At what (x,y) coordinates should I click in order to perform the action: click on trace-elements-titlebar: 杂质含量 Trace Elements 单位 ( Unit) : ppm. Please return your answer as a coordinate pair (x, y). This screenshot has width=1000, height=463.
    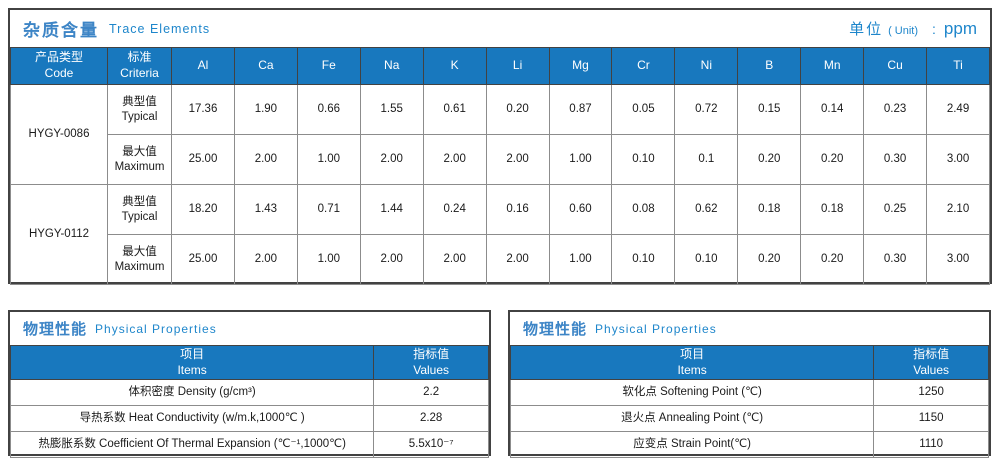
    Looking at the image, I should click on (500, 28).